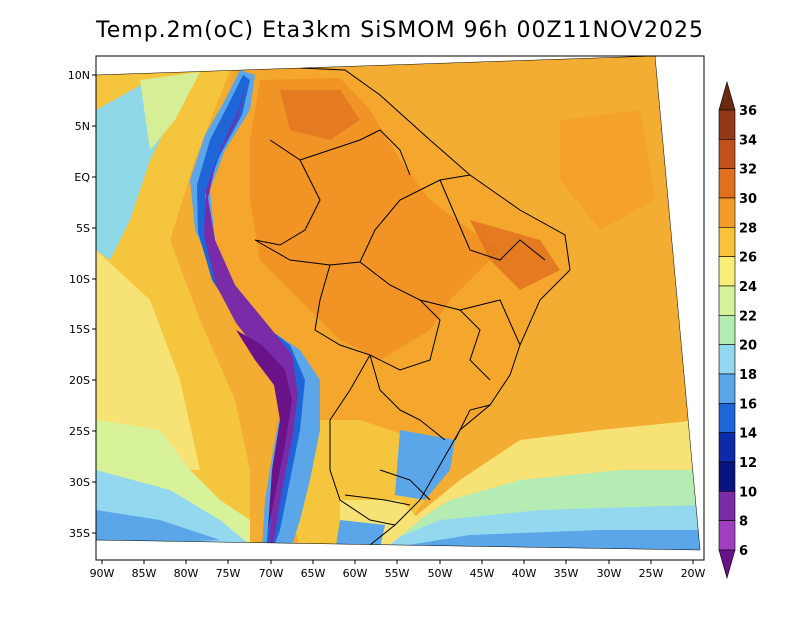  Describe the element at coordinates (228, 573) in the screenshot. I see `lon-tick-label: 75W` at that location.